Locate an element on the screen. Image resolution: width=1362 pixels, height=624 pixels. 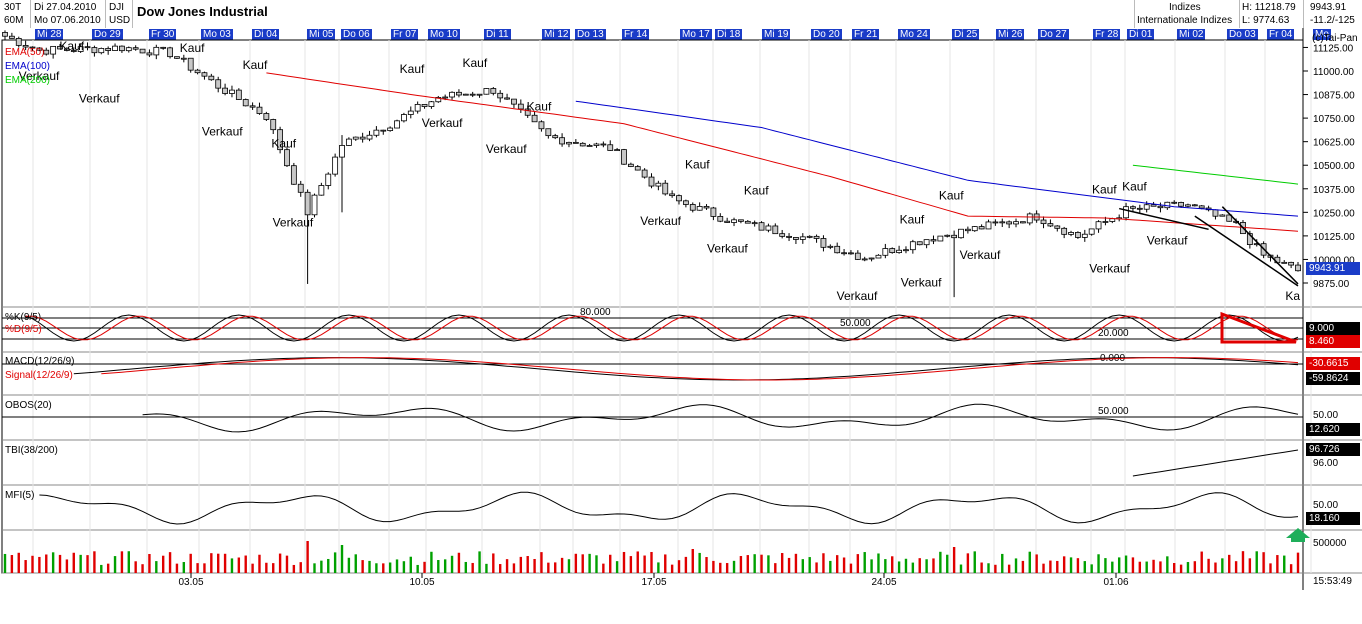
tbi-line is located at coordinates (1215, 463).